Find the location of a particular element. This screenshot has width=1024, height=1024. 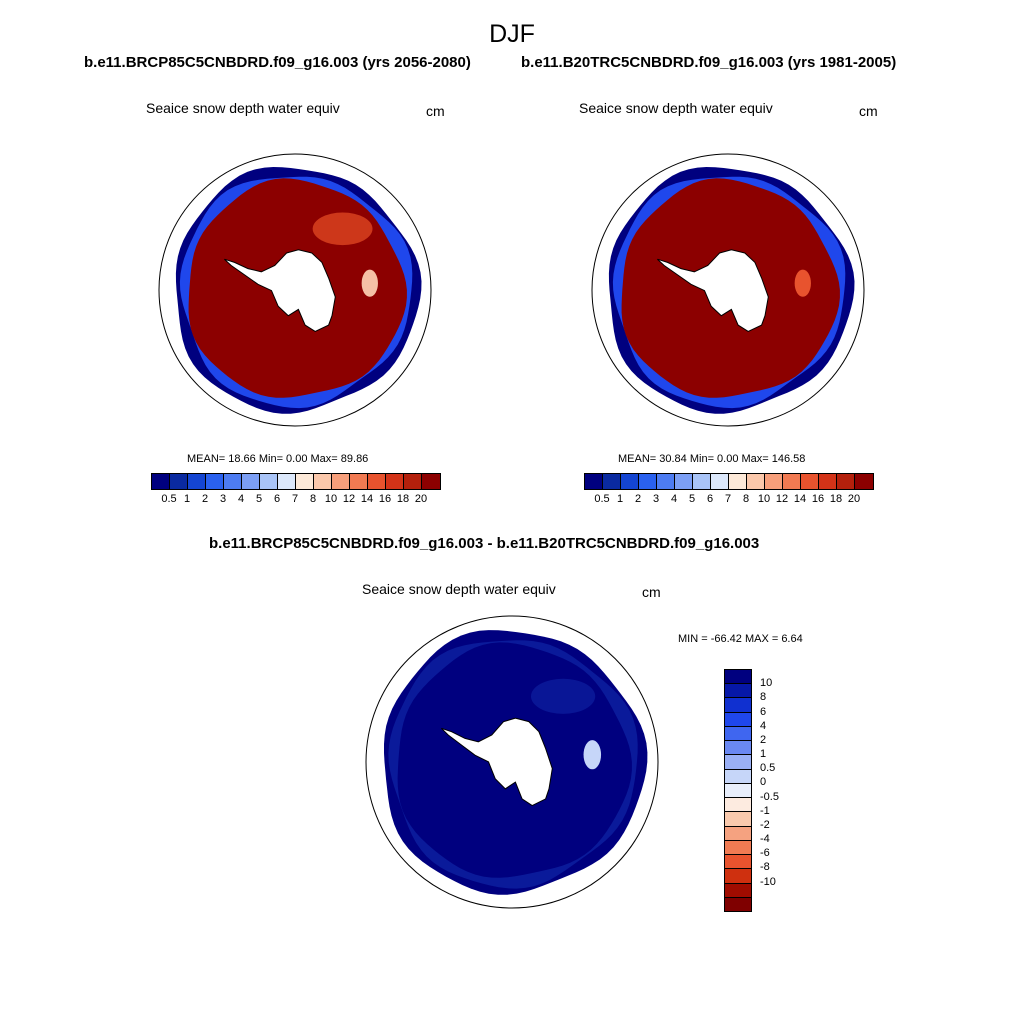

colorbar-tick-label: 14 is located at coordinates (800, 499).